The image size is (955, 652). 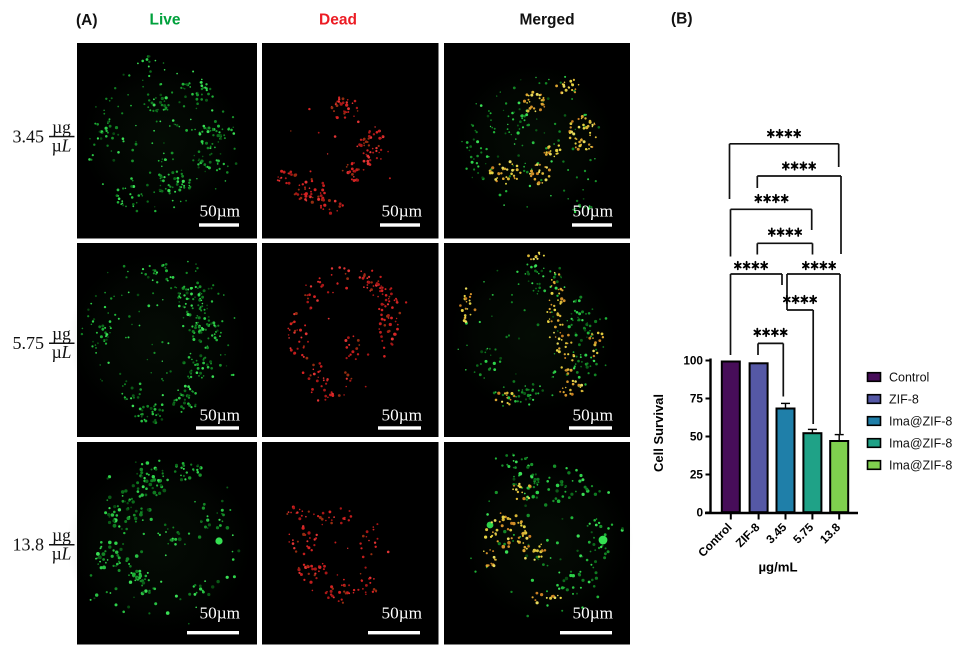 I want to click on svg-text: 100, so click(x=693, y=360).